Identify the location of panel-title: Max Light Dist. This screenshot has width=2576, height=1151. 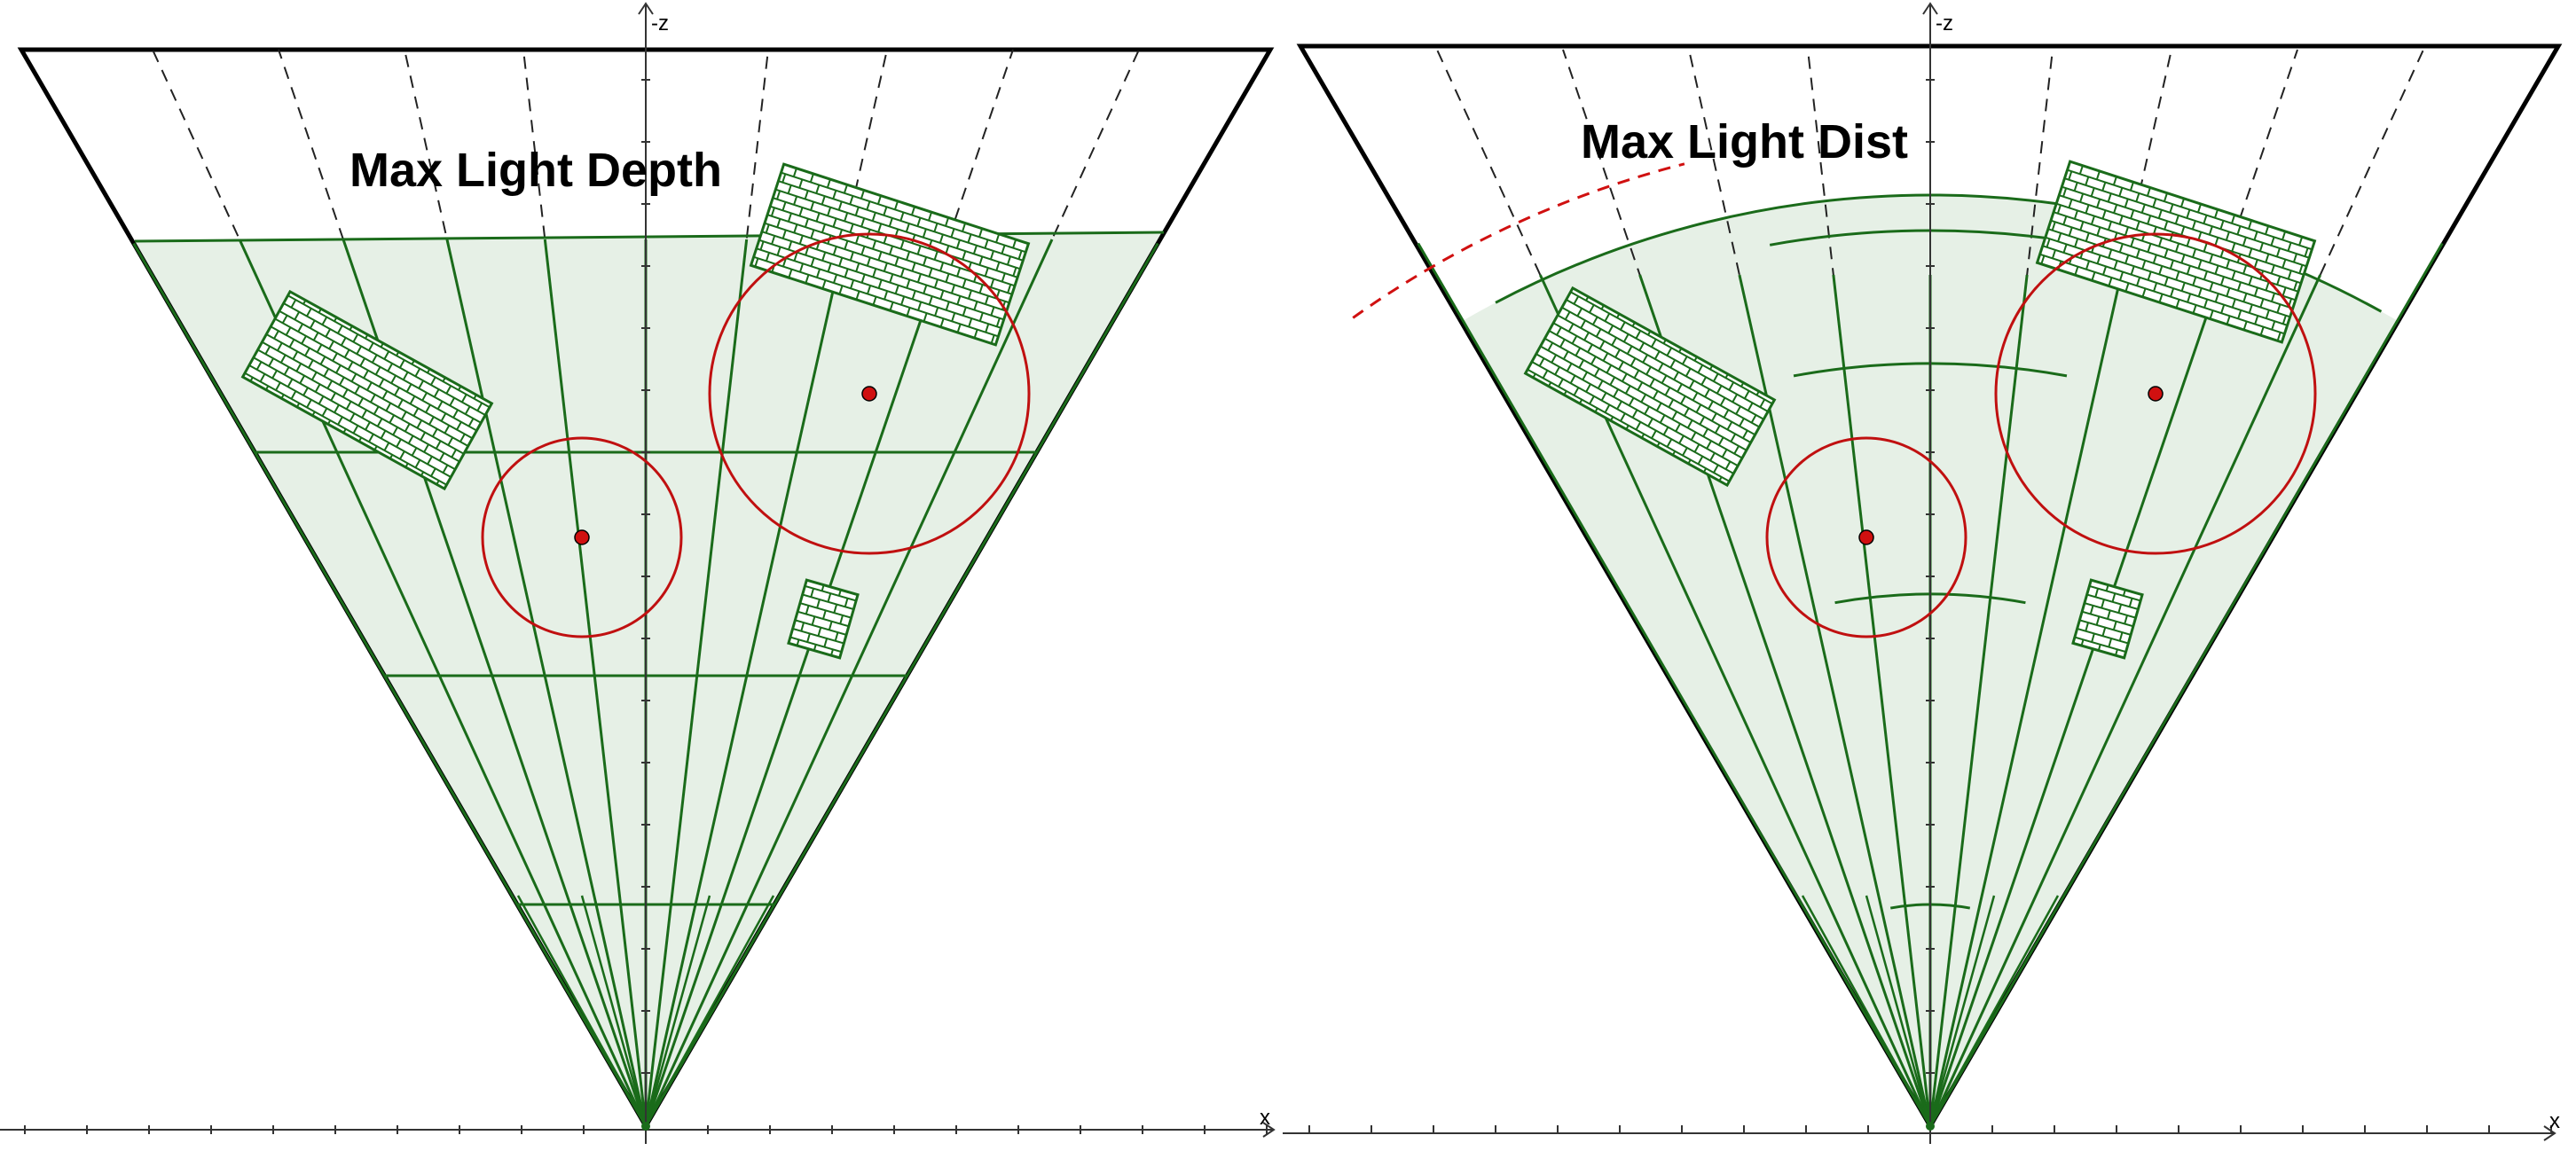
(1744, 141).